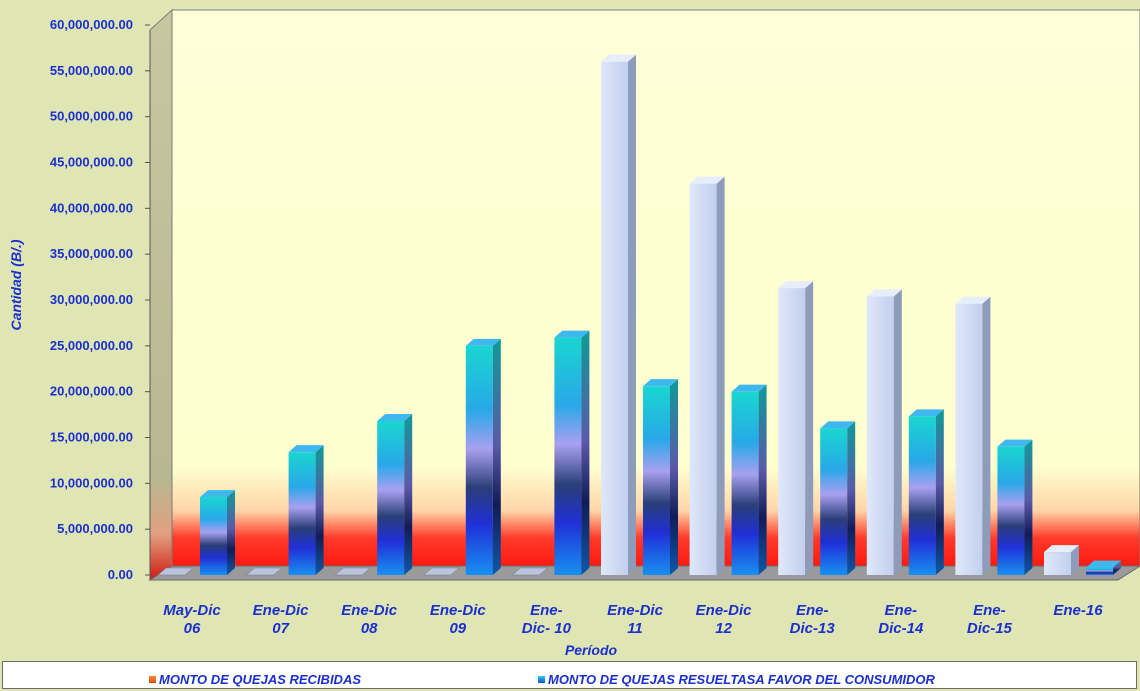 Image resolution: width=1140 pixels, height=691 pixels. I want to click on y-tick-label: 55,000,000.00, so click(91, 70).